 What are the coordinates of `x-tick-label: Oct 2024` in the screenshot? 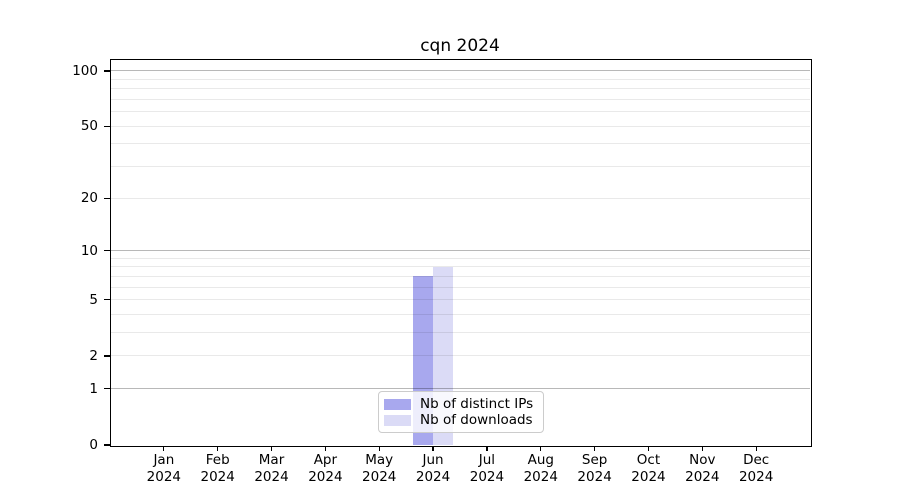 It's located at (648, 468).